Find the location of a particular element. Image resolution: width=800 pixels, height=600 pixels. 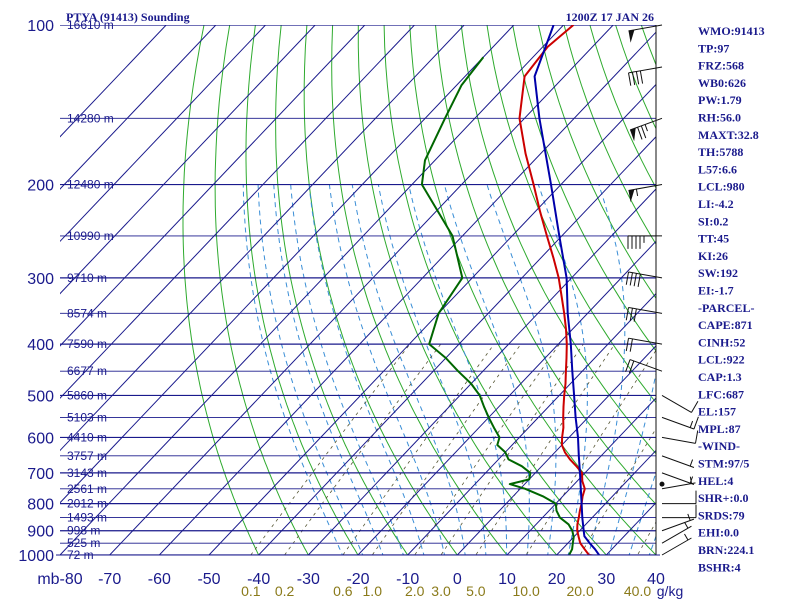

parcel-line is located at coordinates (567, 290).